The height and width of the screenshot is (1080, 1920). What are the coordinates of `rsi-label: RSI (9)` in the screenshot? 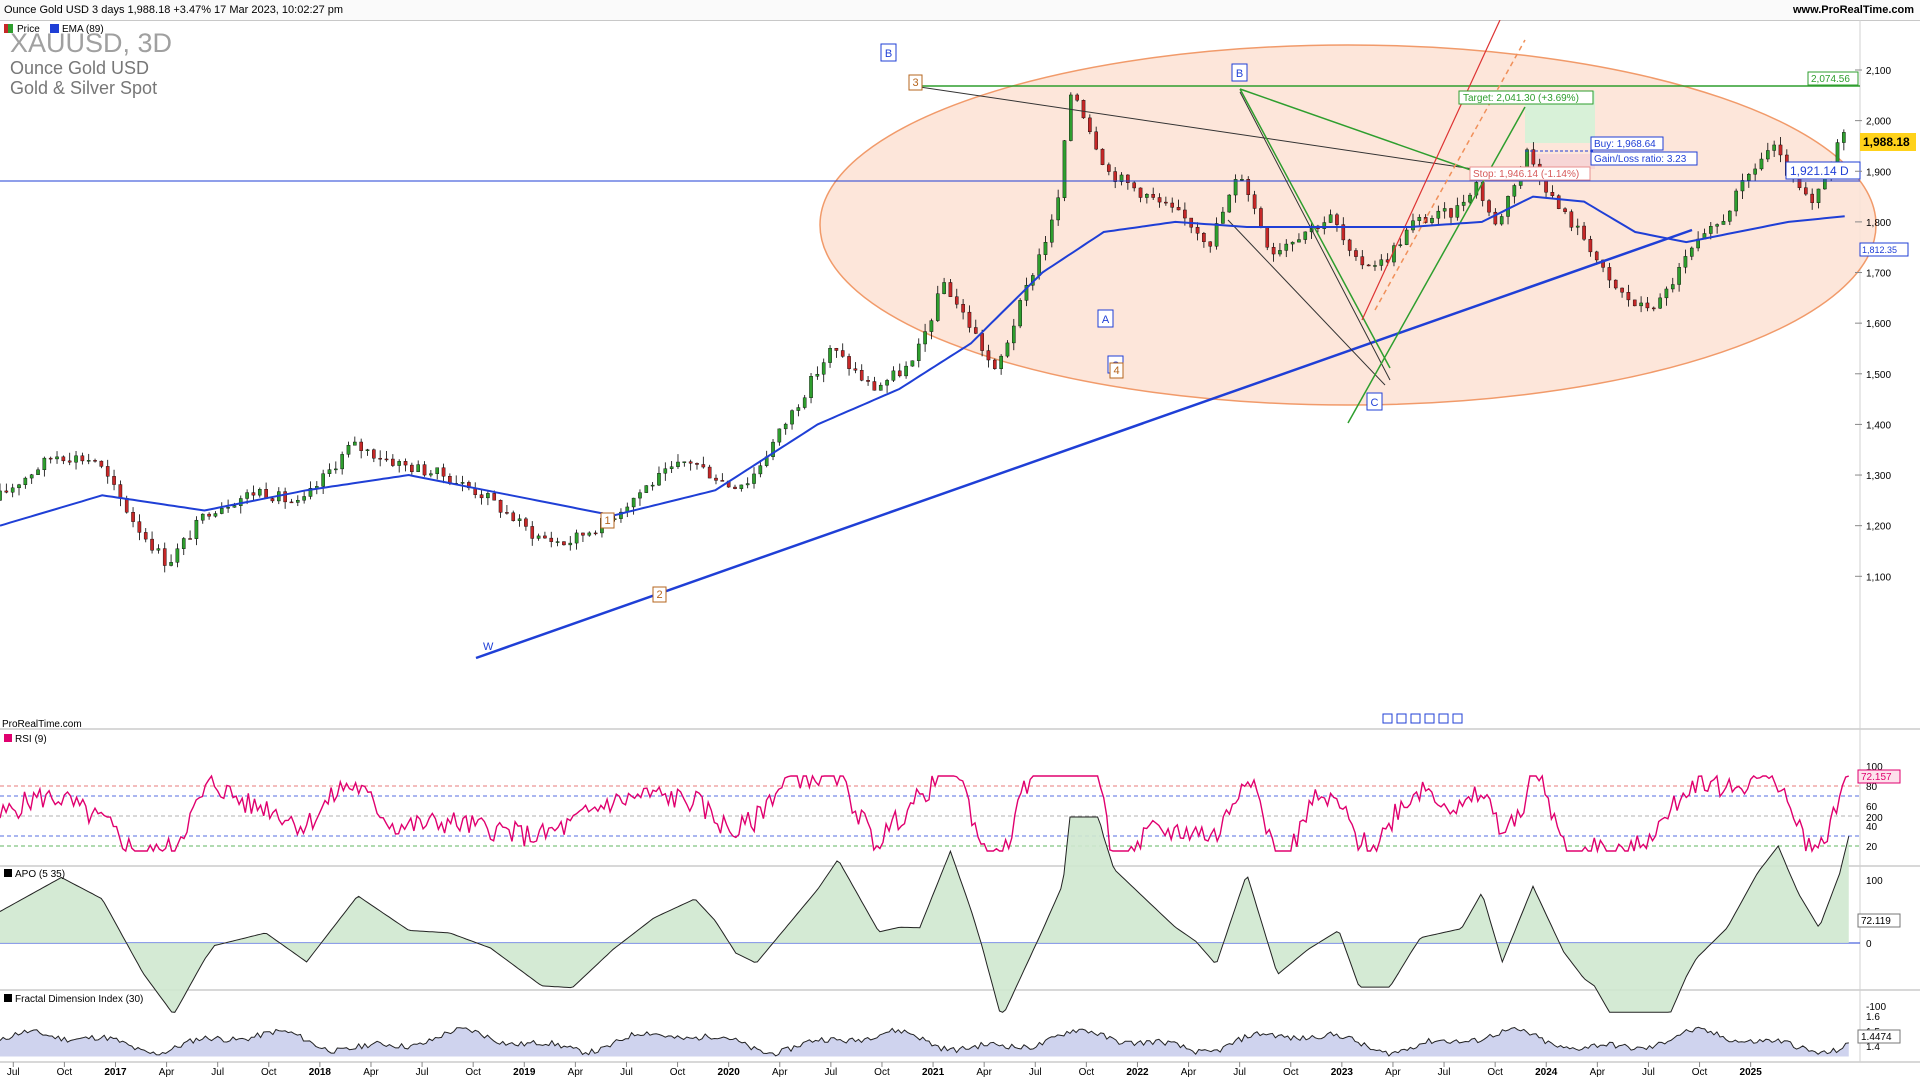 It's located at (31, 739).